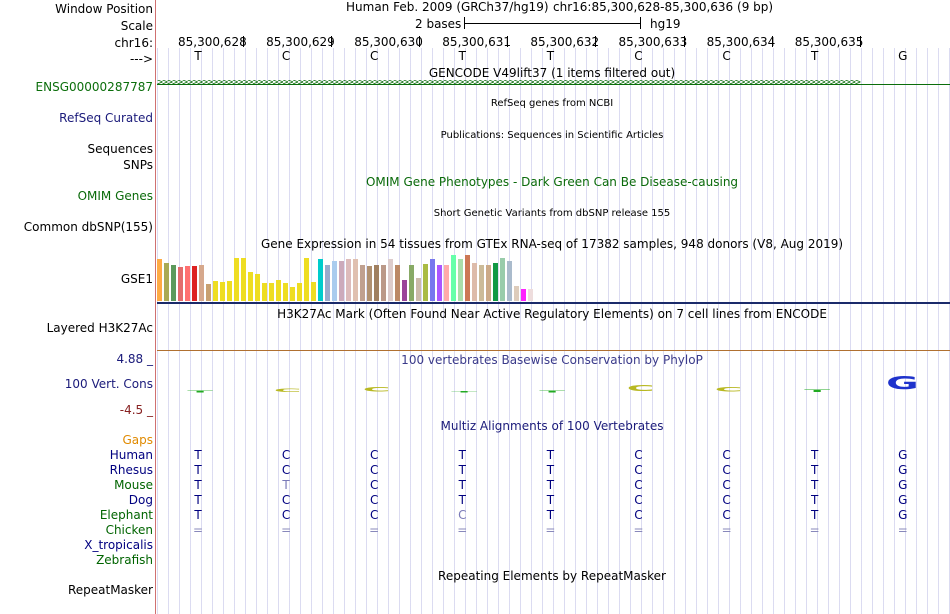 The image size is (950, 614). I want to click on phylop-logo-letter: C, so click(288, 391).